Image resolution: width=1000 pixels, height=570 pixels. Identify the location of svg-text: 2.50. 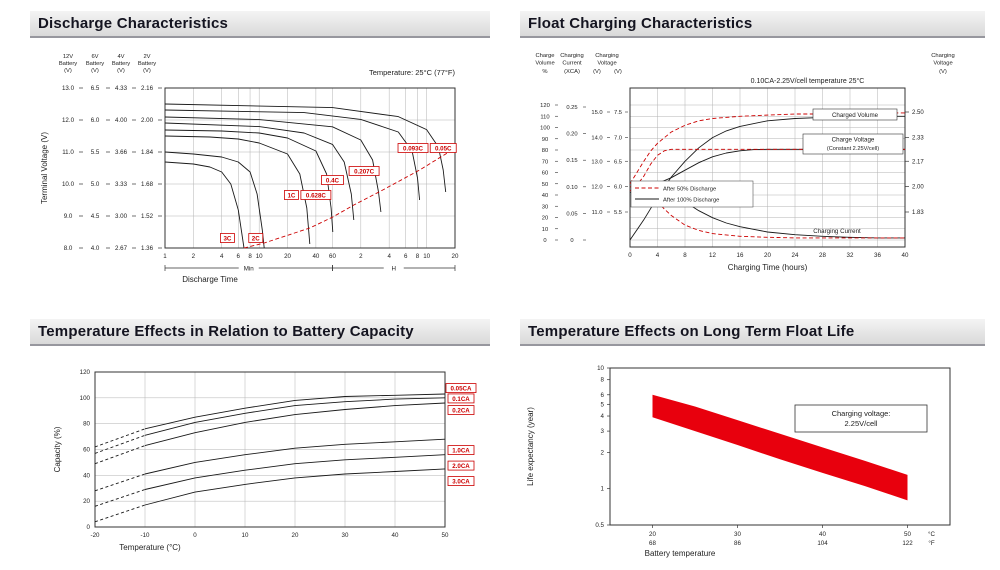
(918, 113).